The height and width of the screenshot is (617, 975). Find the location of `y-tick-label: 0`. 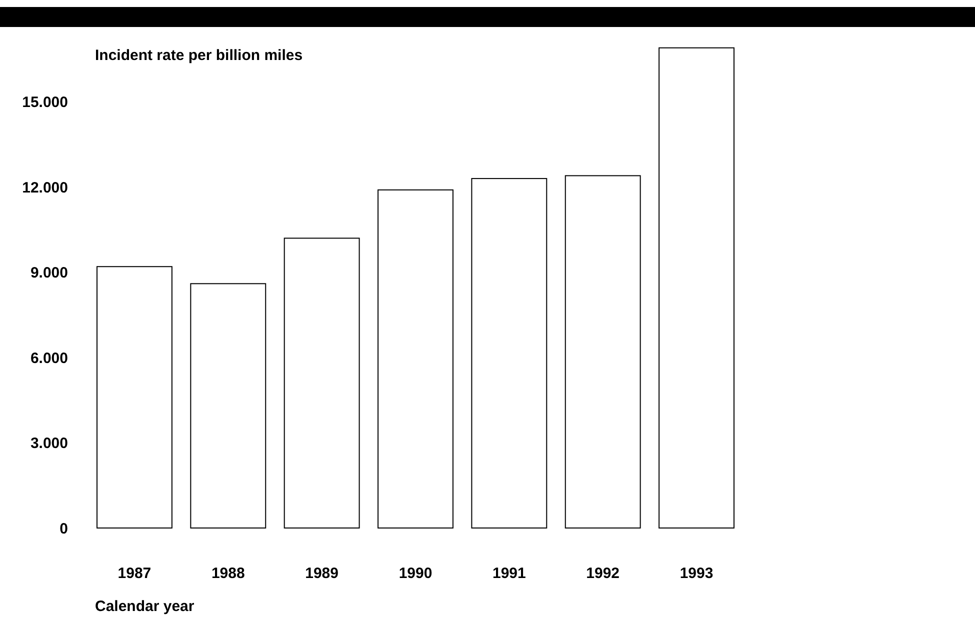

y-tick-label: 0 is located at coordinates (64, 529).